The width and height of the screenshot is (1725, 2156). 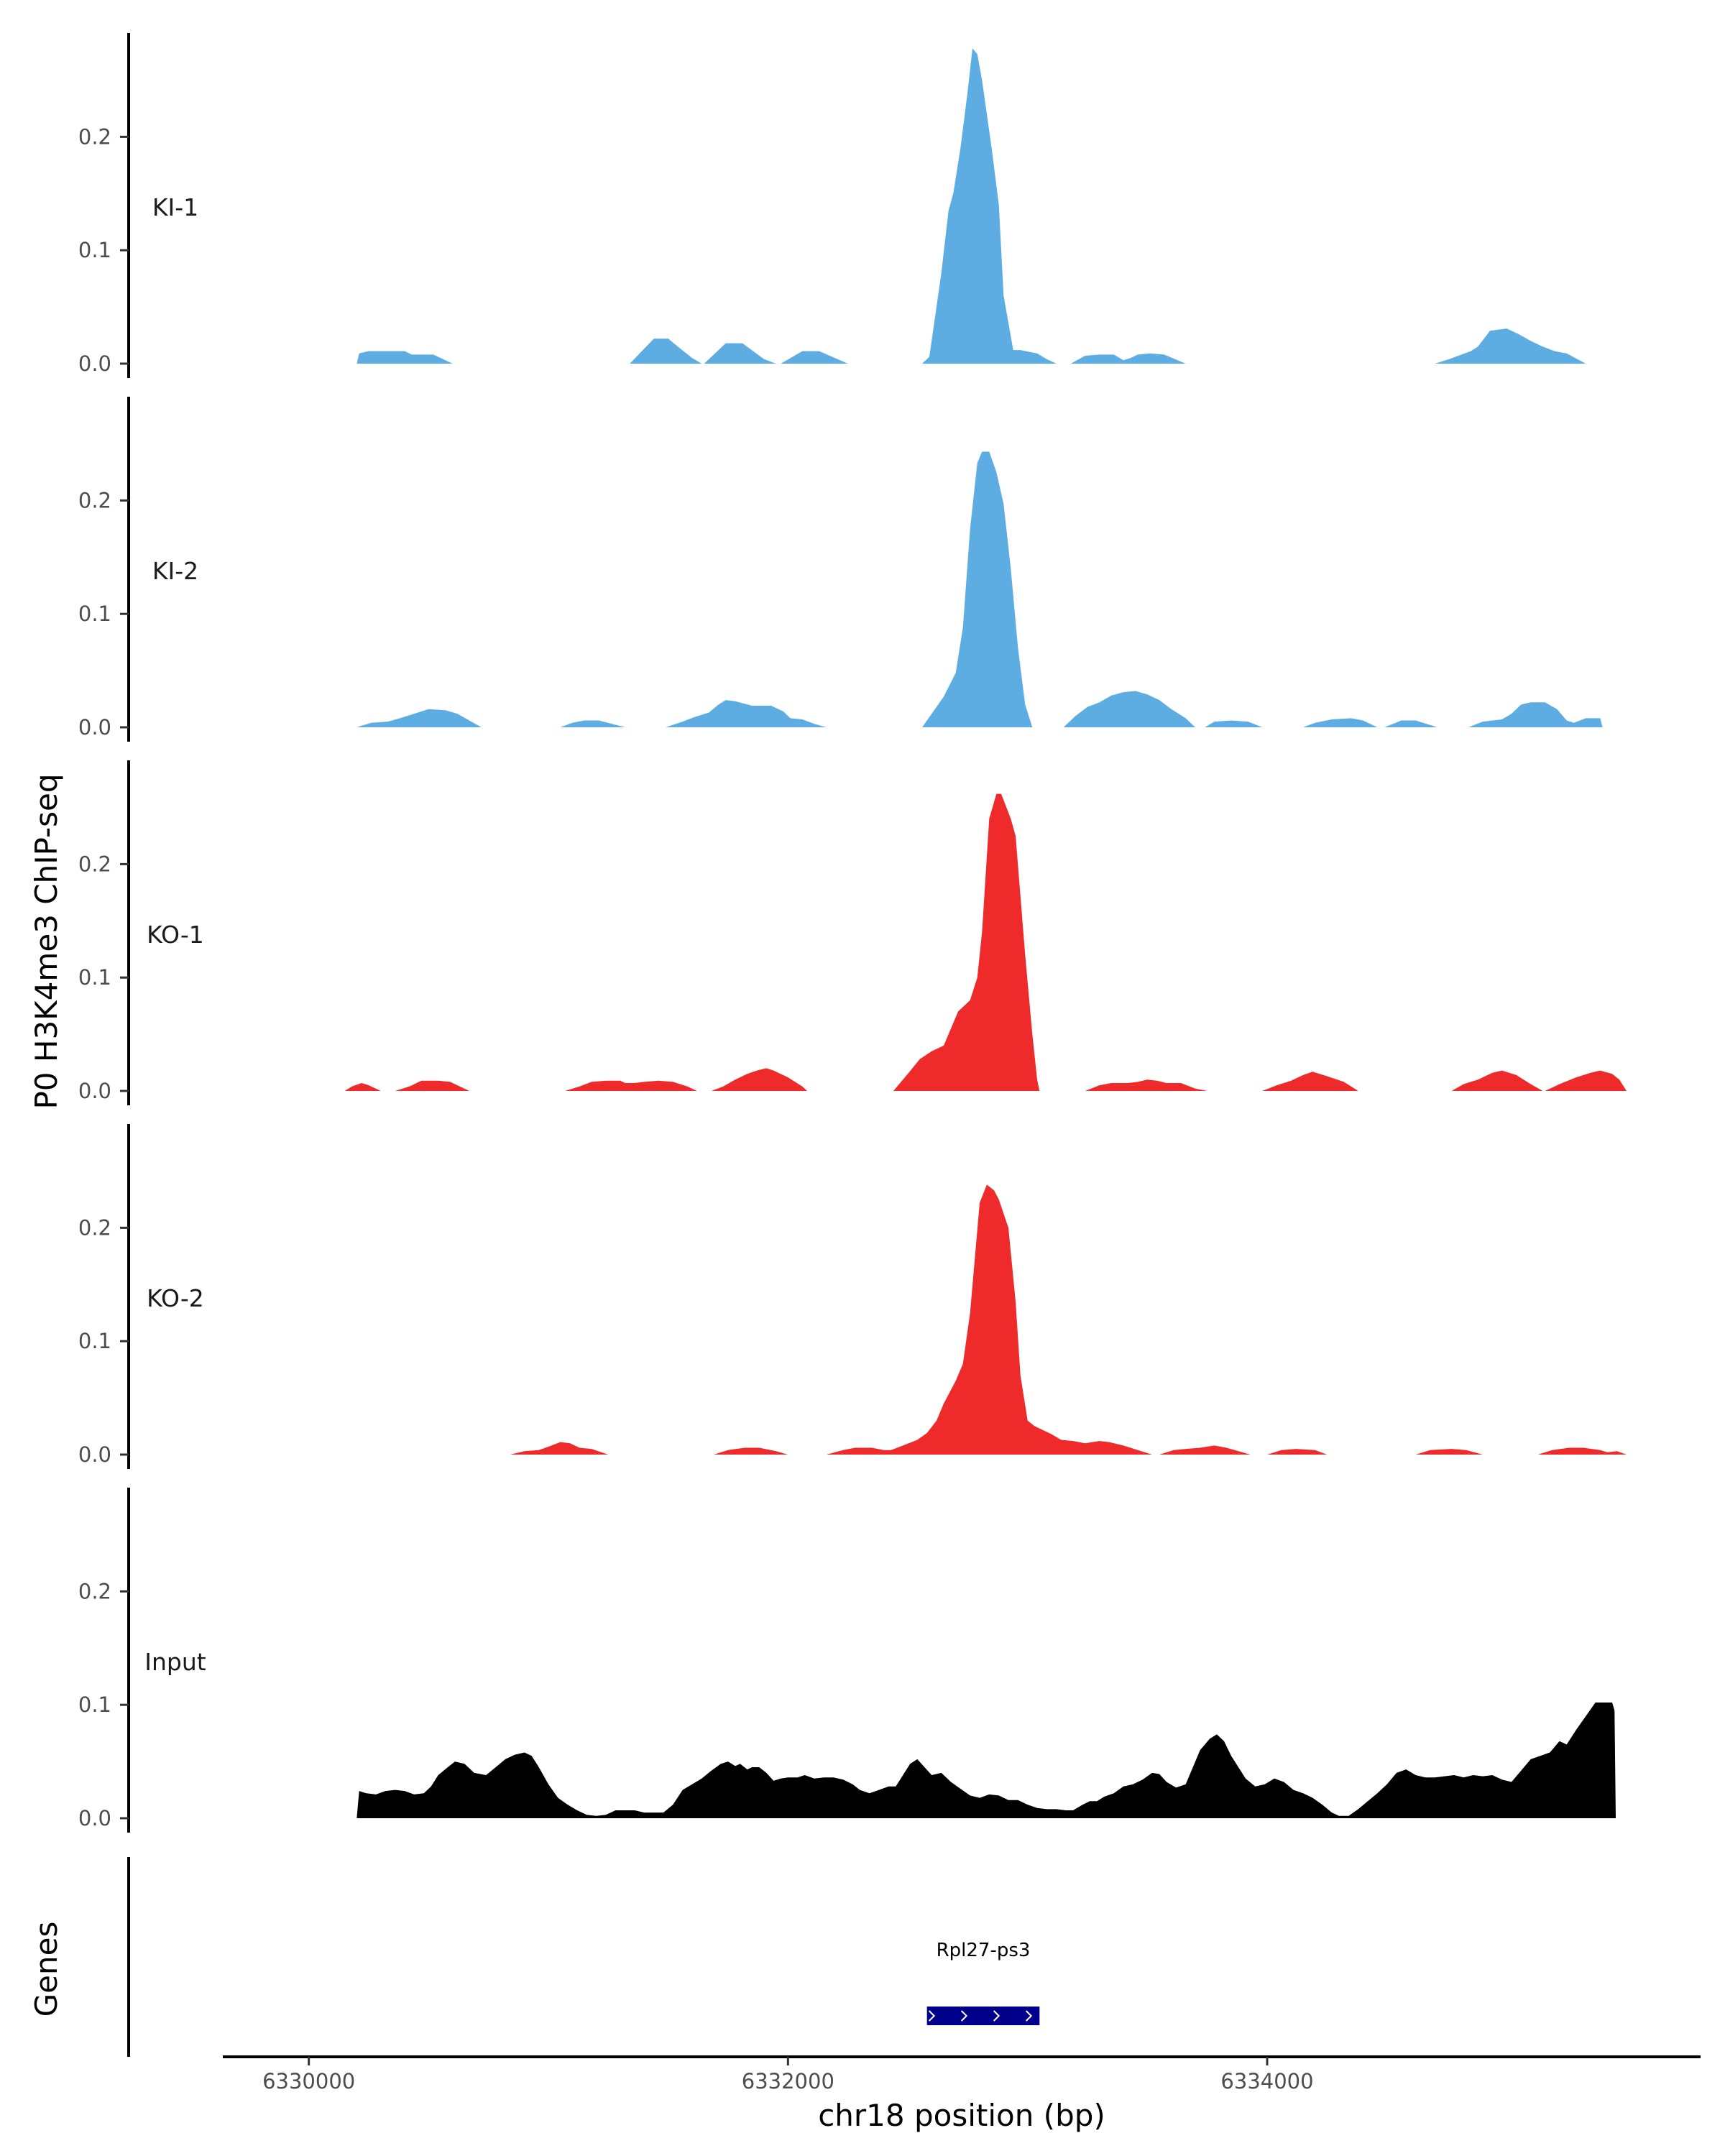 I want to click on track-label: KO-2, so click(x=175, y=1298).